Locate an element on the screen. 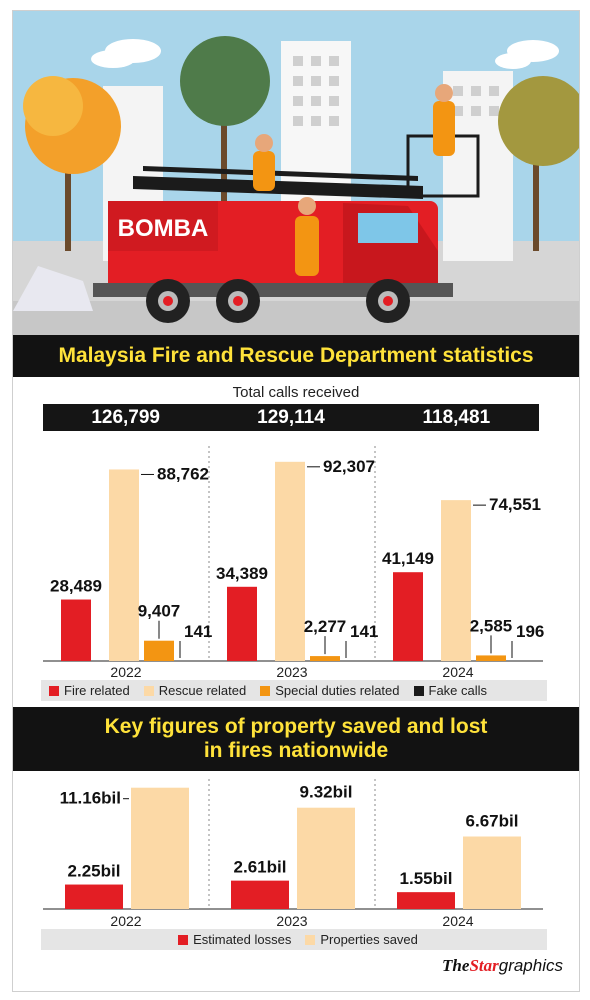 The image size is (590, 1000). star-graphics-logo: TheStargraphics is located at coordinates (502, 965).